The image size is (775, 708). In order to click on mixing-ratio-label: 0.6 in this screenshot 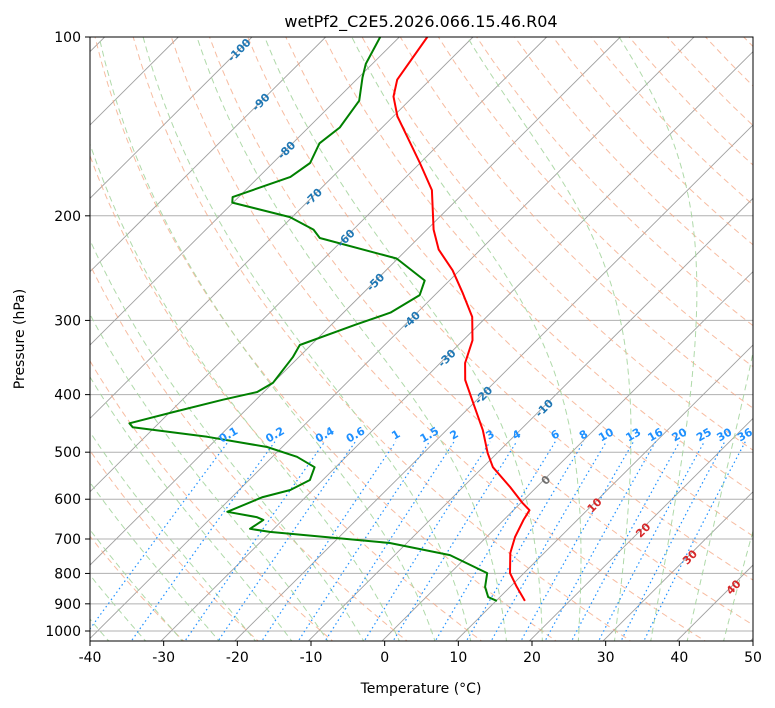, I will do `click(356, 434)`.